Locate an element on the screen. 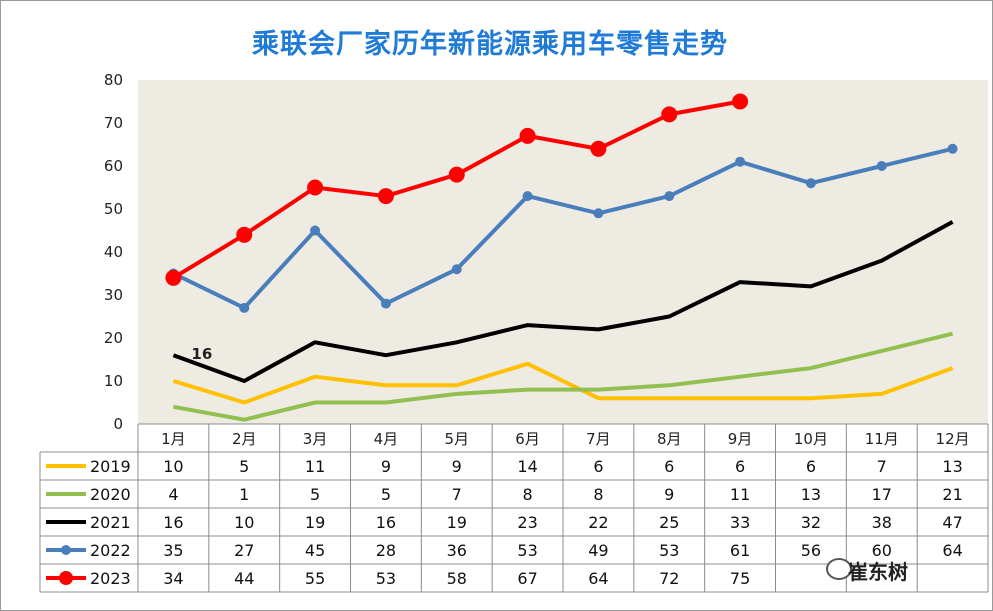 The image size is (993, 611). table-cell: 72 is located at coordinates (669, 578).